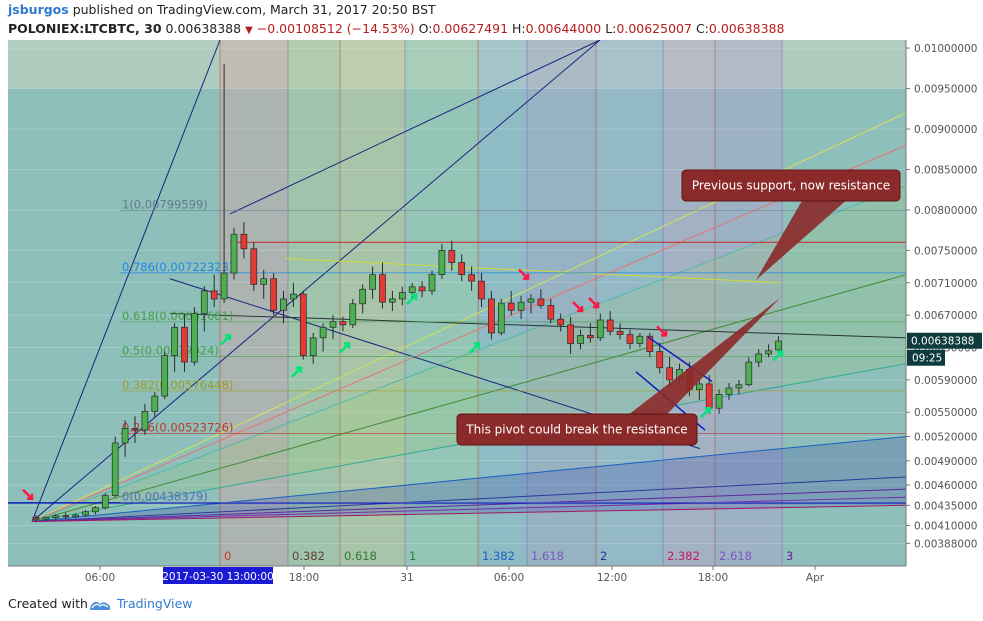  What do you see at coordinates (170, 350) in the screenshot?
I see `fib-level-label: 0.5(0.00619024)` at bounding box center [170, 350].